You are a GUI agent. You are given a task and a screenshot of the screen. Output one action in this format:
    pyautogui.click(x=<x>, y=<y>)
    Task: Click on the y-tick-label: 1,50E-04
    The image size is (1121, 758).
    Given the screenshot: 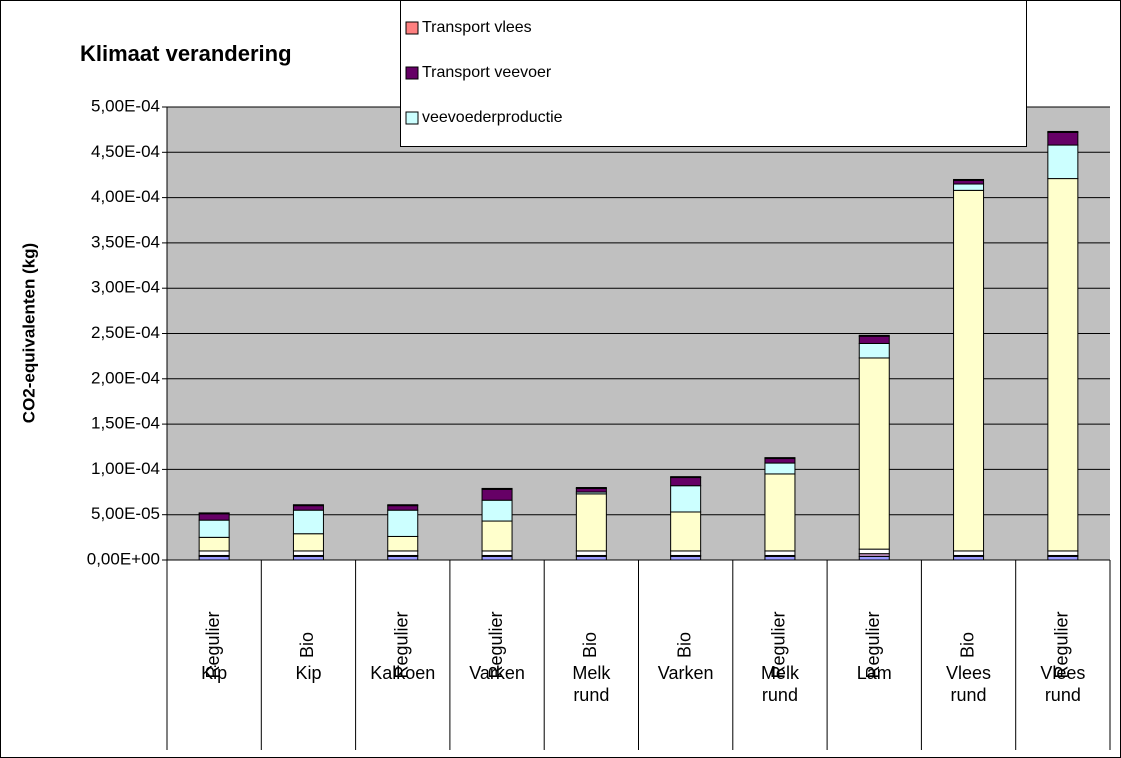 What is the action you would take?
    pyautogui.click(x=125, y=423)
    